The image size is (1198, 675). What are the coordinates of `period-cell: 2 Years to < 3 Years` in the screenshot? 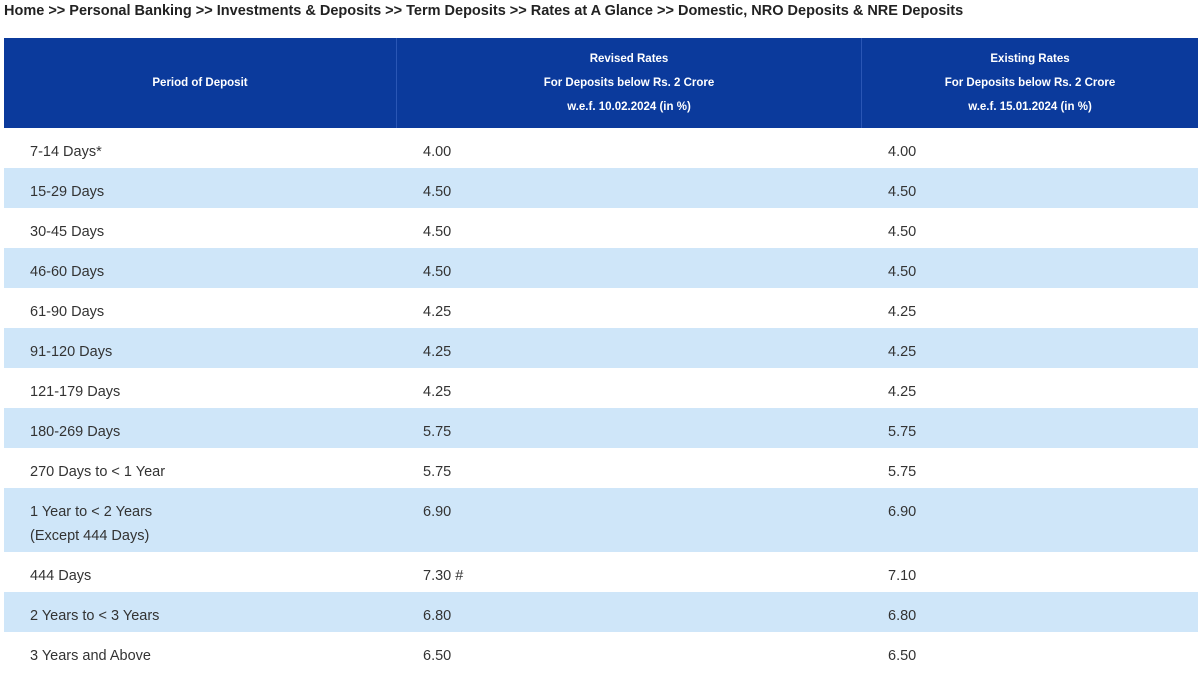 It's located at (200, 612).